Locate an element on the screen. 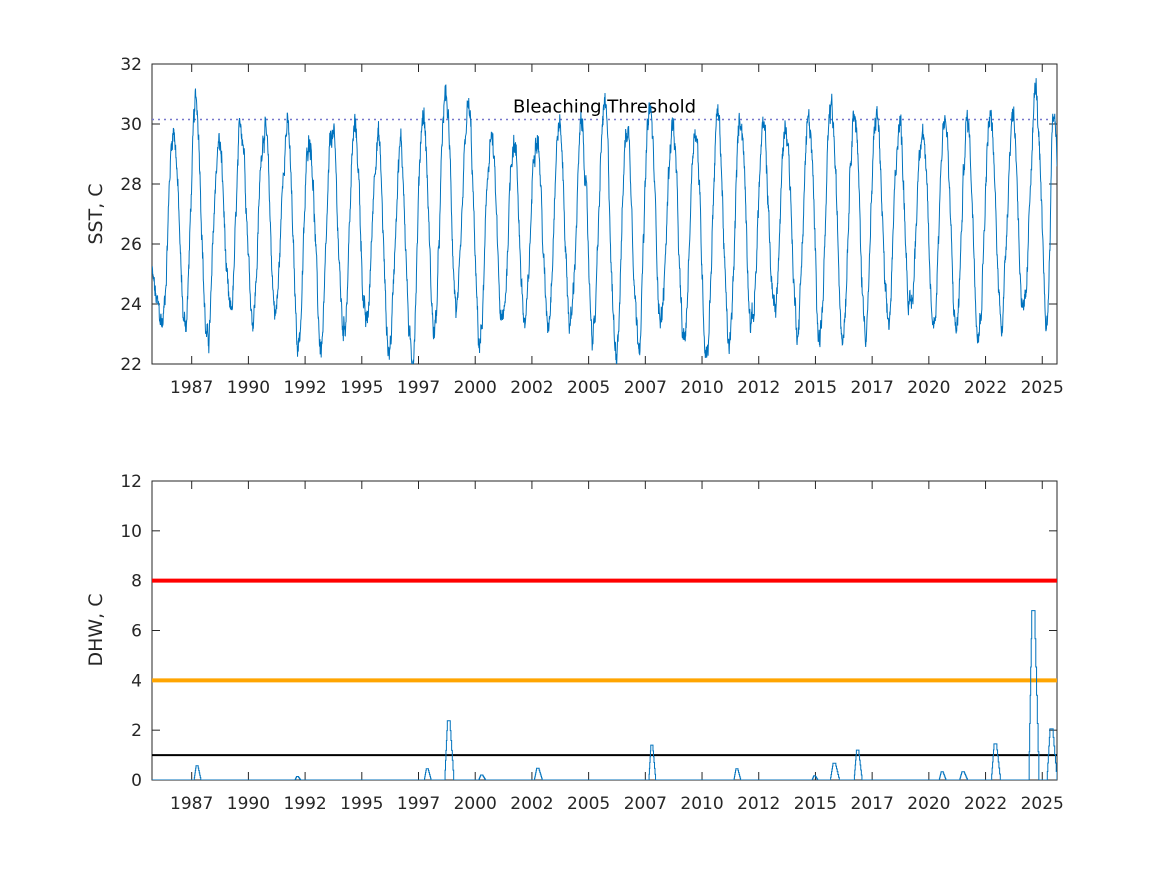 This screenshot has width=1167, height=875. y-tick-label: 22 is located at coordinates (131, 365).